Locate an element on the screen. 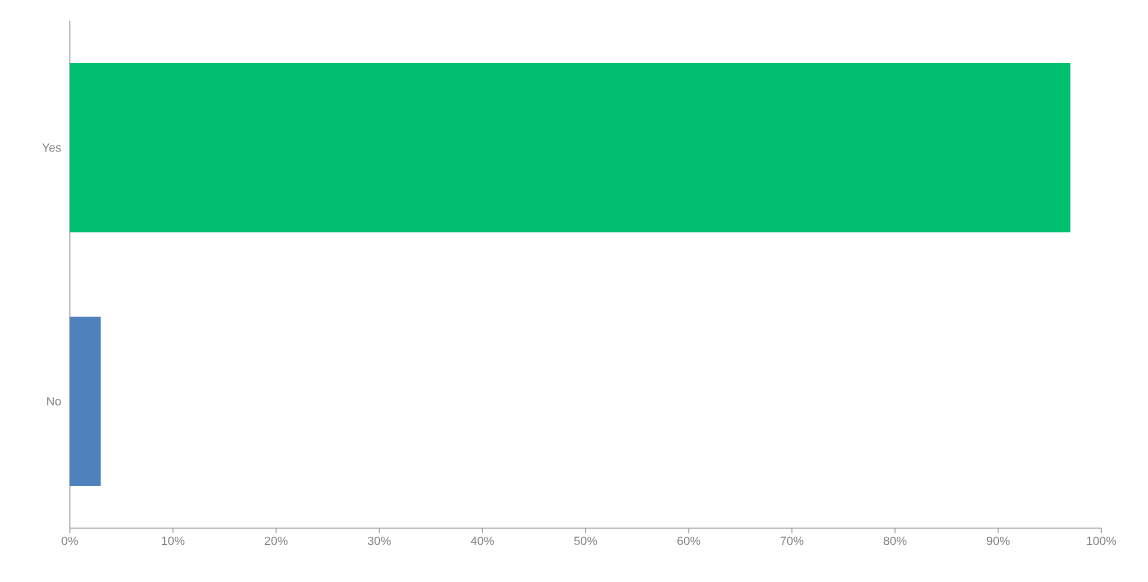  x-tick-label: 20% is located at coordinates (276, 541).